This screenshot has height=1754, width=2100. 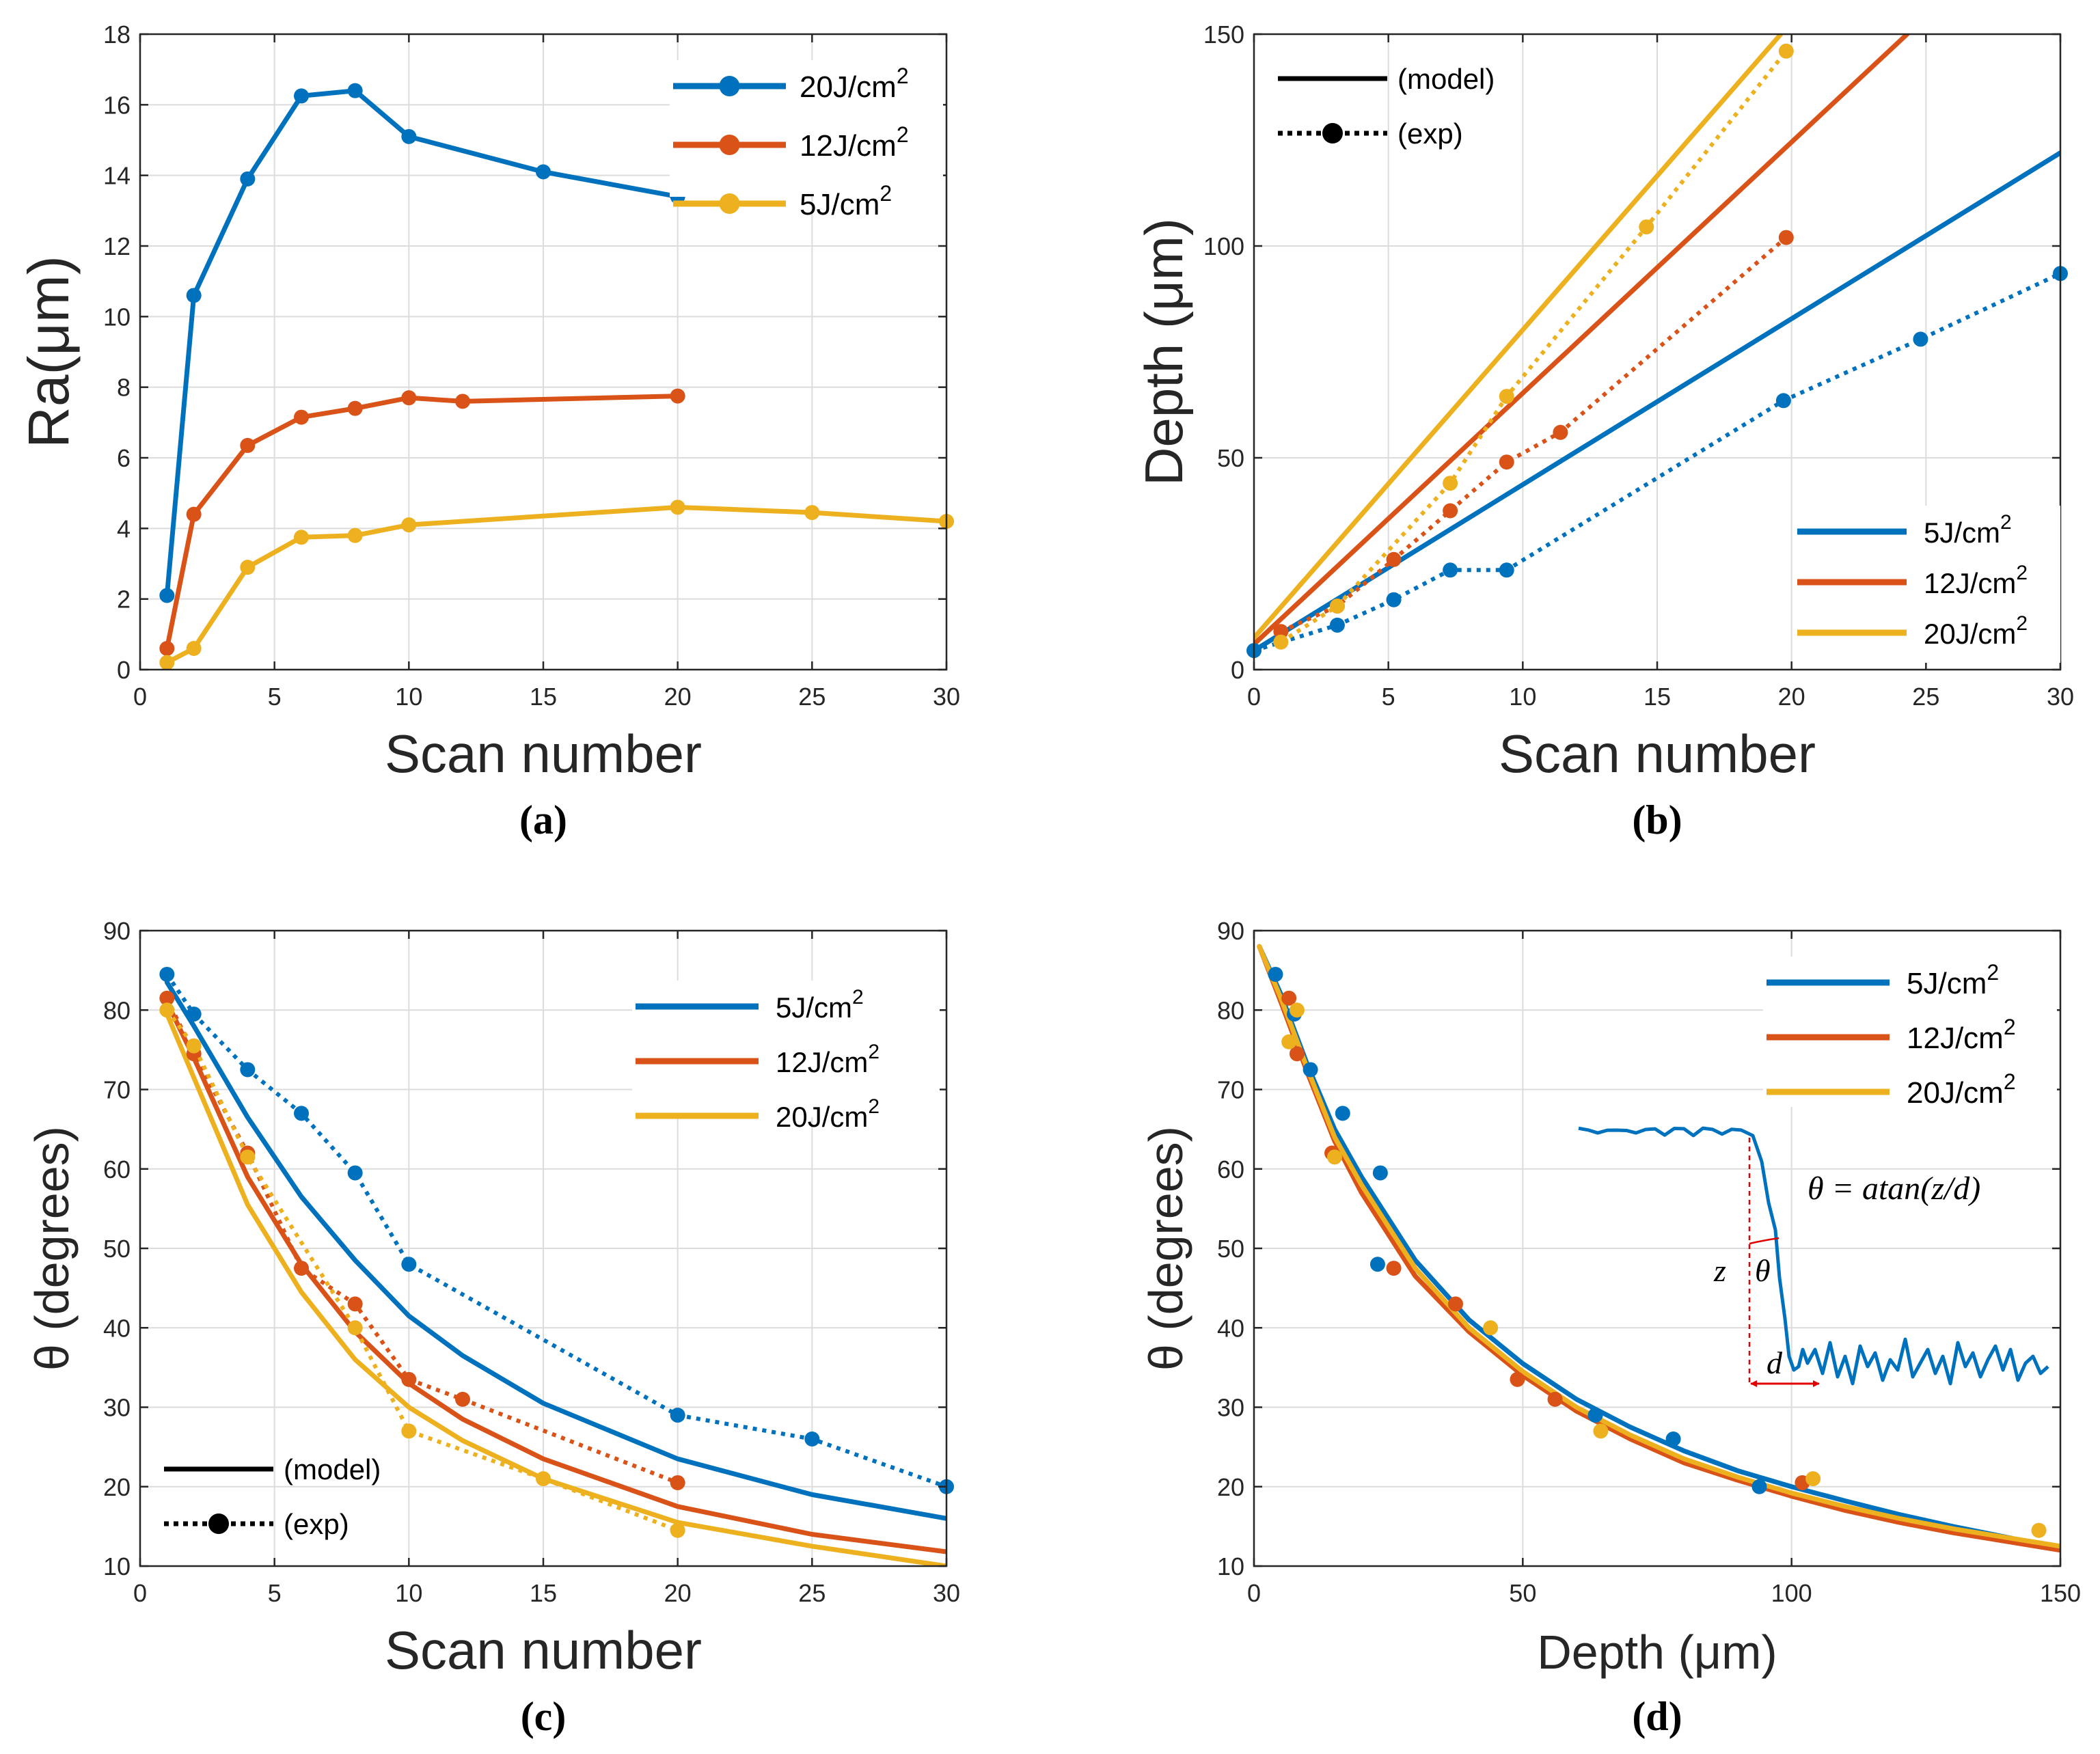 I want to click on y-axis-label: Ra(μm), so click(x=48, y=352).